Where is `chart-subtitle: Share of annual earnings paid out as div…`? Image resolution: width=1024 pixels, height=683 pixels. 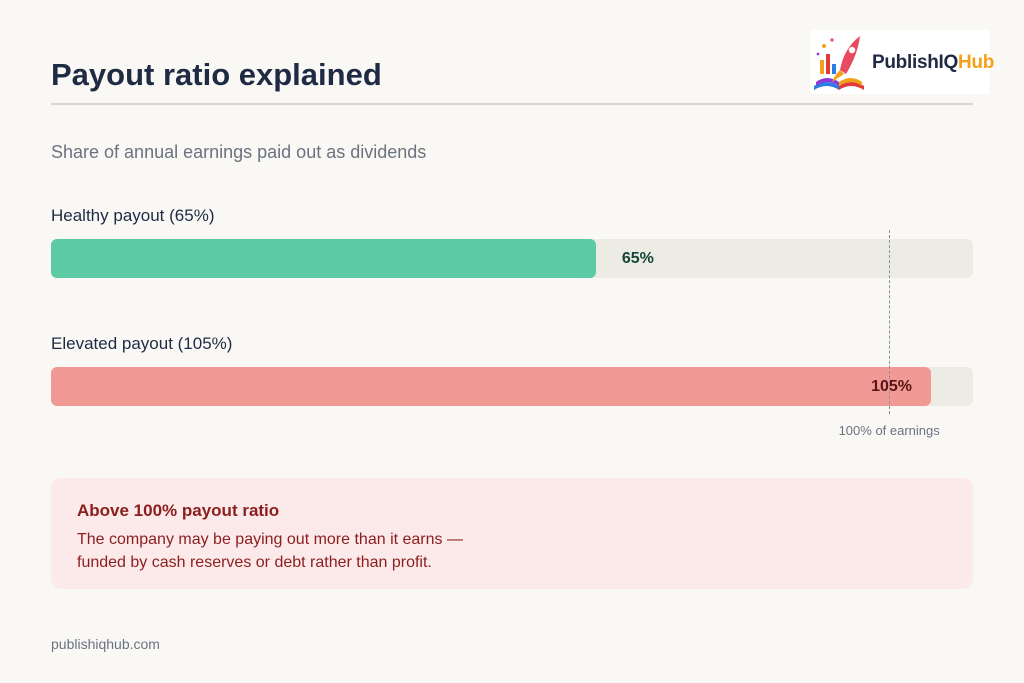
chart-subtitle: Share of annual earnings paid out as div… is located at coordinates (239, 152).